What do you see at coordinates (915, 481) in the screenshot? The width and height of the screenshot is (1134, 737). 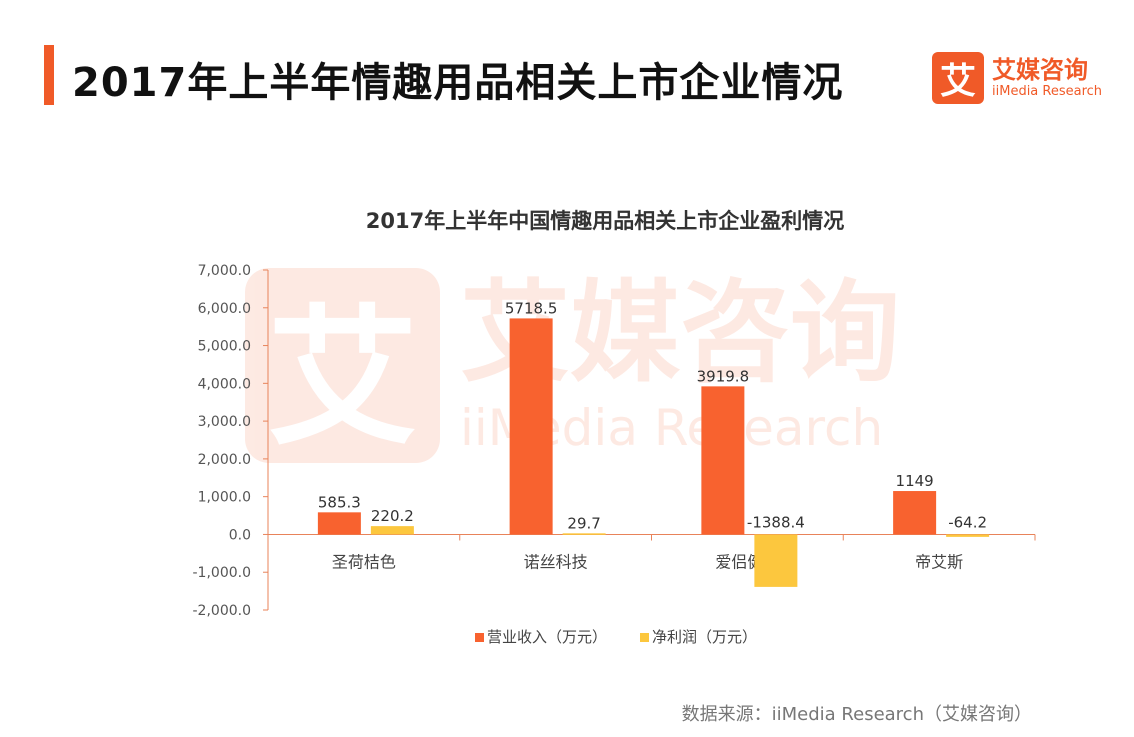 I see `data-label: 1149` at bounding box center [915, 481].